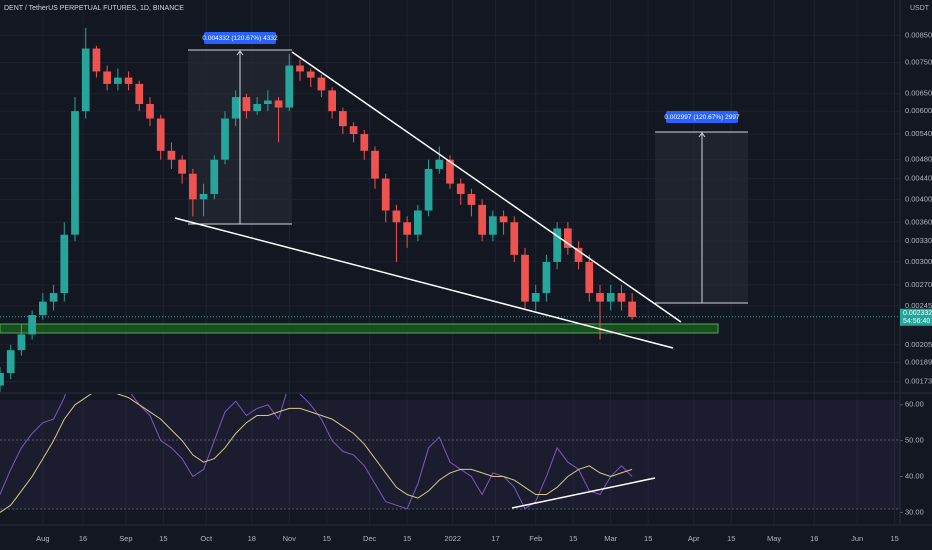 This screenshot has height=550, width=932. I want to click on last-price-label: 0.002332, so click(917, 313).